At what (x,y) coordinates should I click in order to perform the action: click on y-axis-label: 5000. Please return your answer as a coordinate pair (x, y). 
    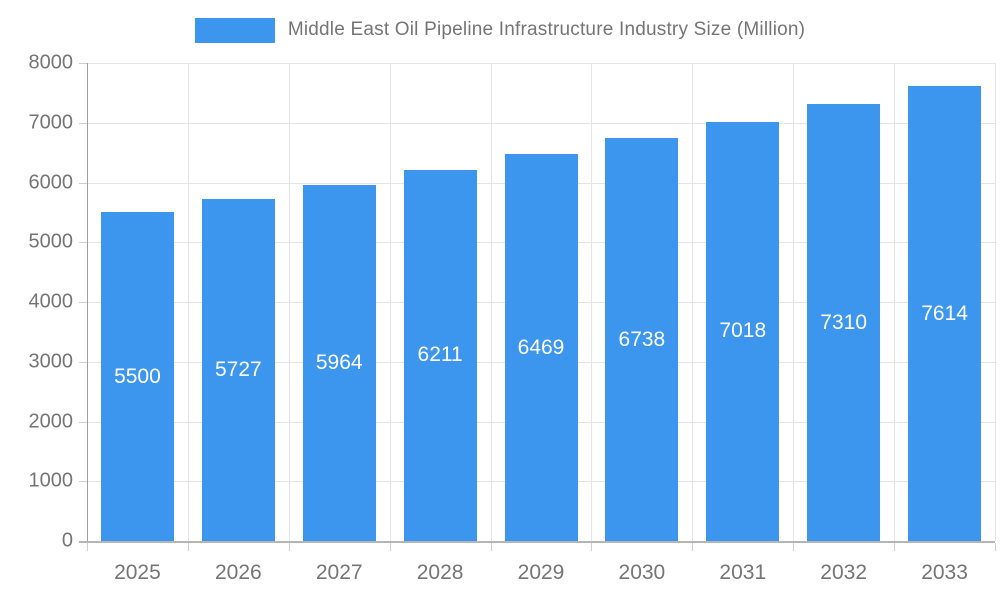
    Looking at the image, I should click on (51, 241).